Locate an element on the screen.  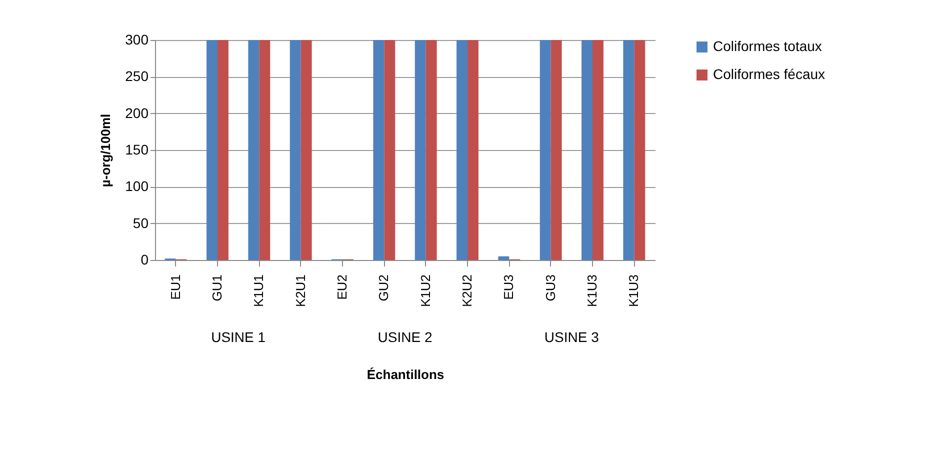
x-tick-label: K2U1 is located at coordinates (300, 291).